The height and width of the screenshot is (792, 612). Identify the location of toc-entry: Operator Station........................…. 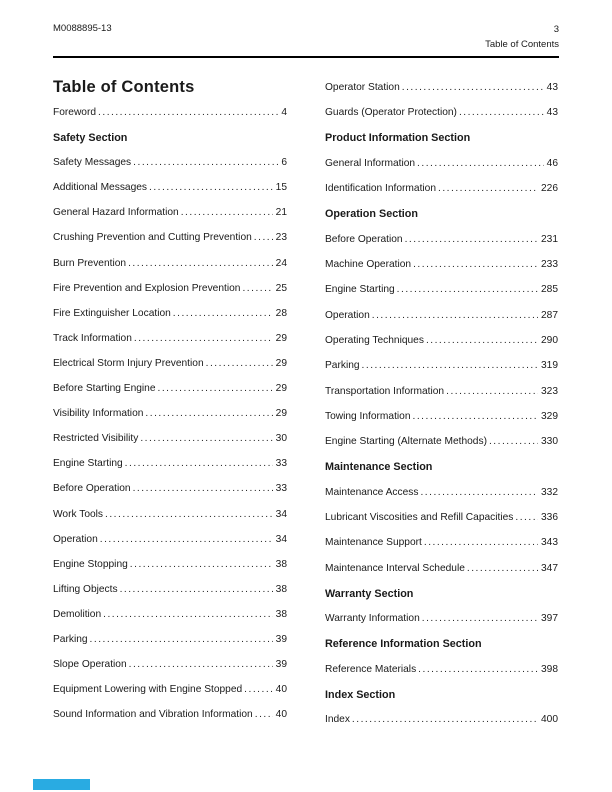
(441, 87).